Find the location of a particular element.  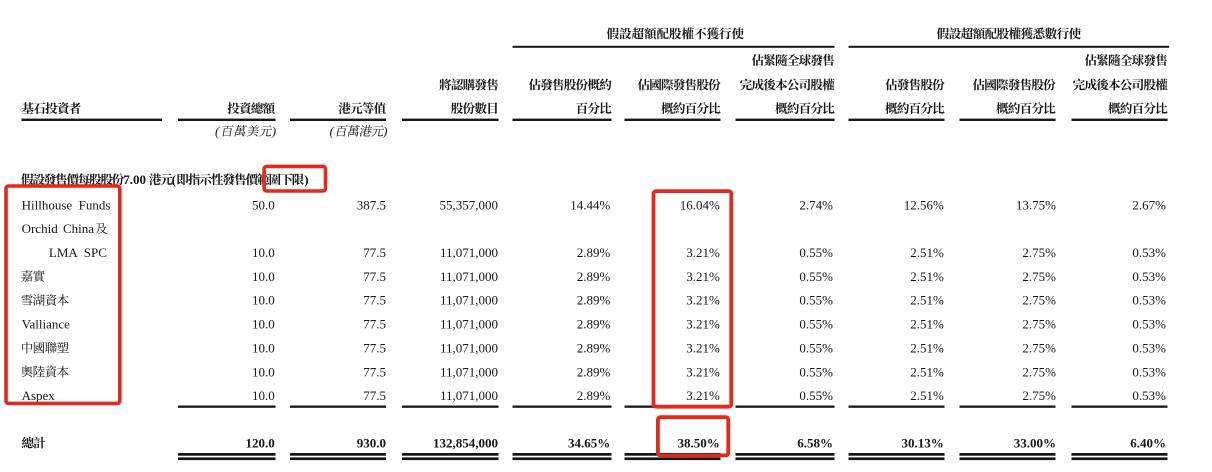

svg-text: LMA is located at coordinates (64, 252).